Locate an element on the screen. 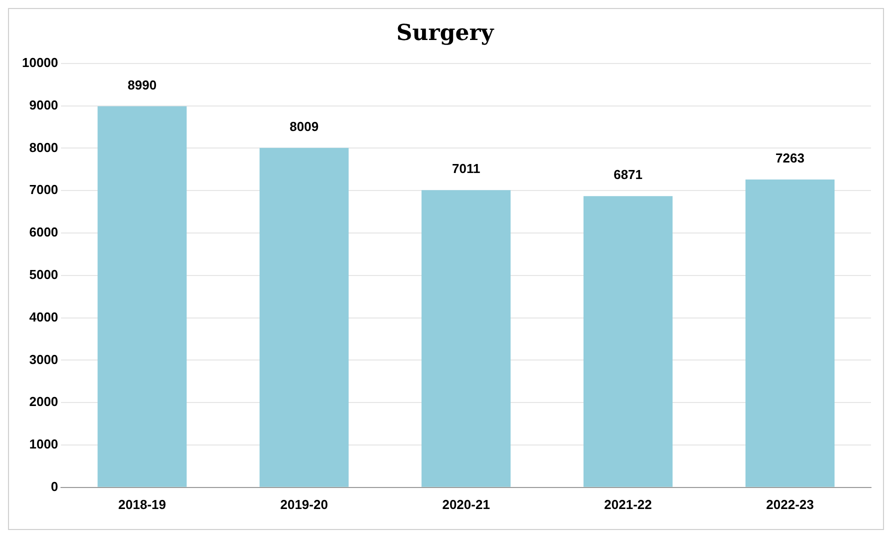 This screenshot has width=894, height=540. y-tick-label: 1000 is located at coordinates (43, 444).